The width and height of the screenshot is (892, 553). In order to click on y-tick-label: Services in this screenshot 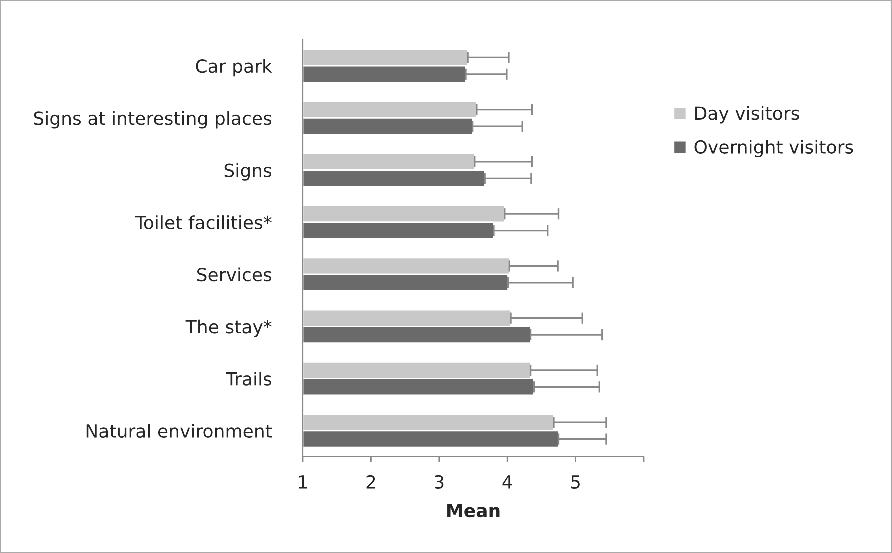, I will do `click(234, 275)`.